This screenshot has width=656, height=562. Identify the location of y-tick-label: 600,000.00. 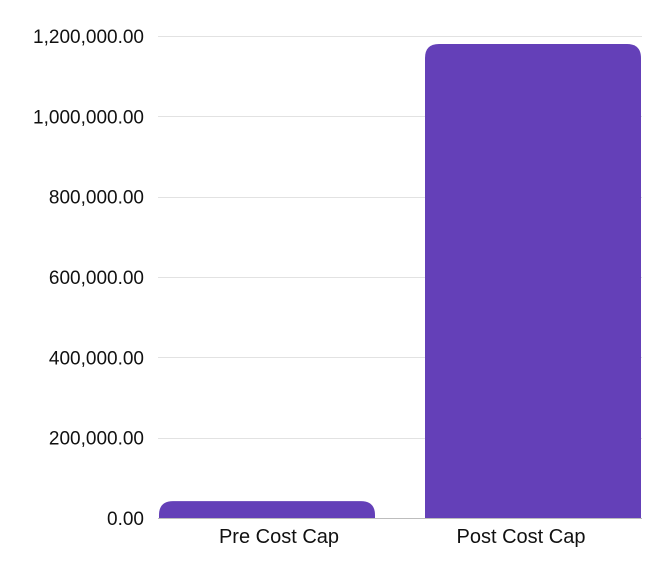
(96, 278).